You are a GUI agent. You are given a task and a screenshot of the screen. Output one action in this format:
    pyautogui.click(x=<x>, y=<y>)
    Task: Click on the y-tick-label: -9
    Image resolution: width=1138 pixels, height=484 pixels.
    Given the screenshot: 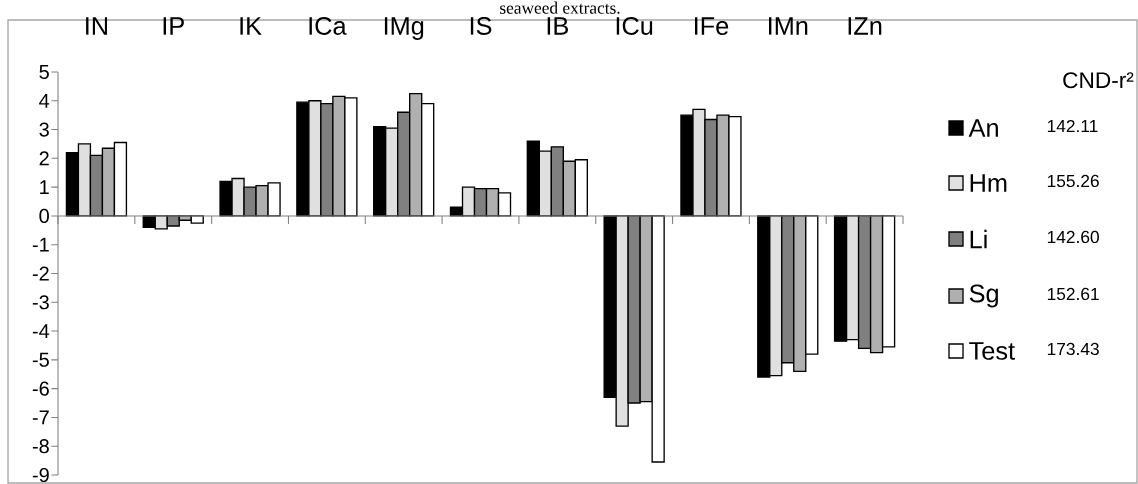 What is the action you would take?
    pyautogui.click(x=40, y=475)
    